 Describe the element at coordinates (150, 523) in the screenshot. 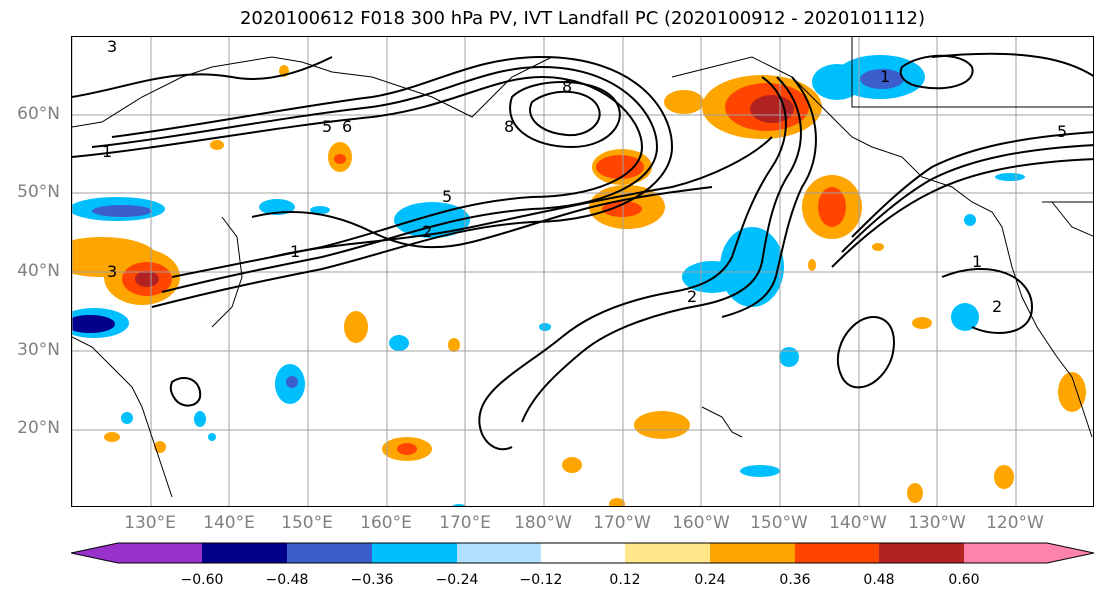

I see `lon-label: 130°E` at that location.